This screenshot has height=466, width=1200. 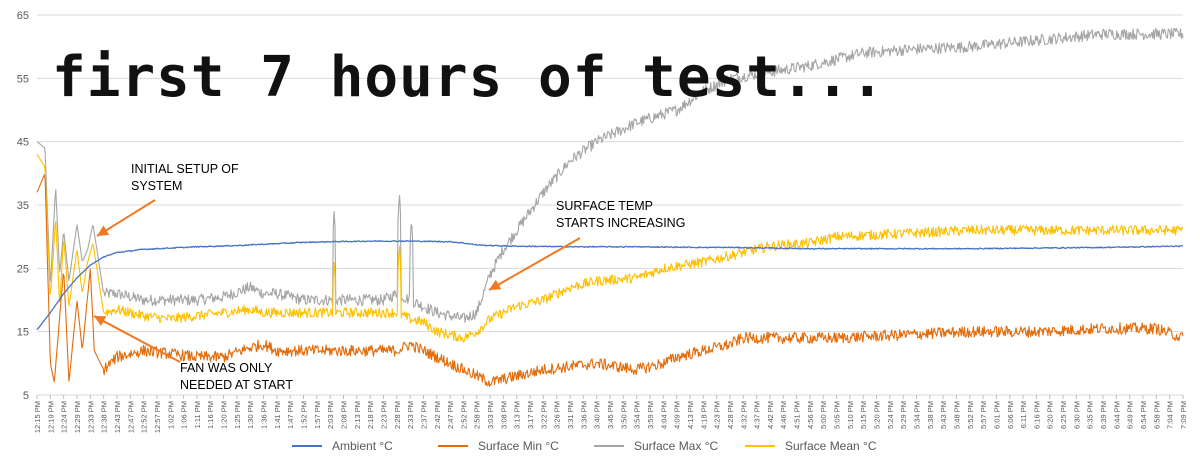 I want to click on x-tick-label: 6:39 PM, so click(x=1103, y=415).